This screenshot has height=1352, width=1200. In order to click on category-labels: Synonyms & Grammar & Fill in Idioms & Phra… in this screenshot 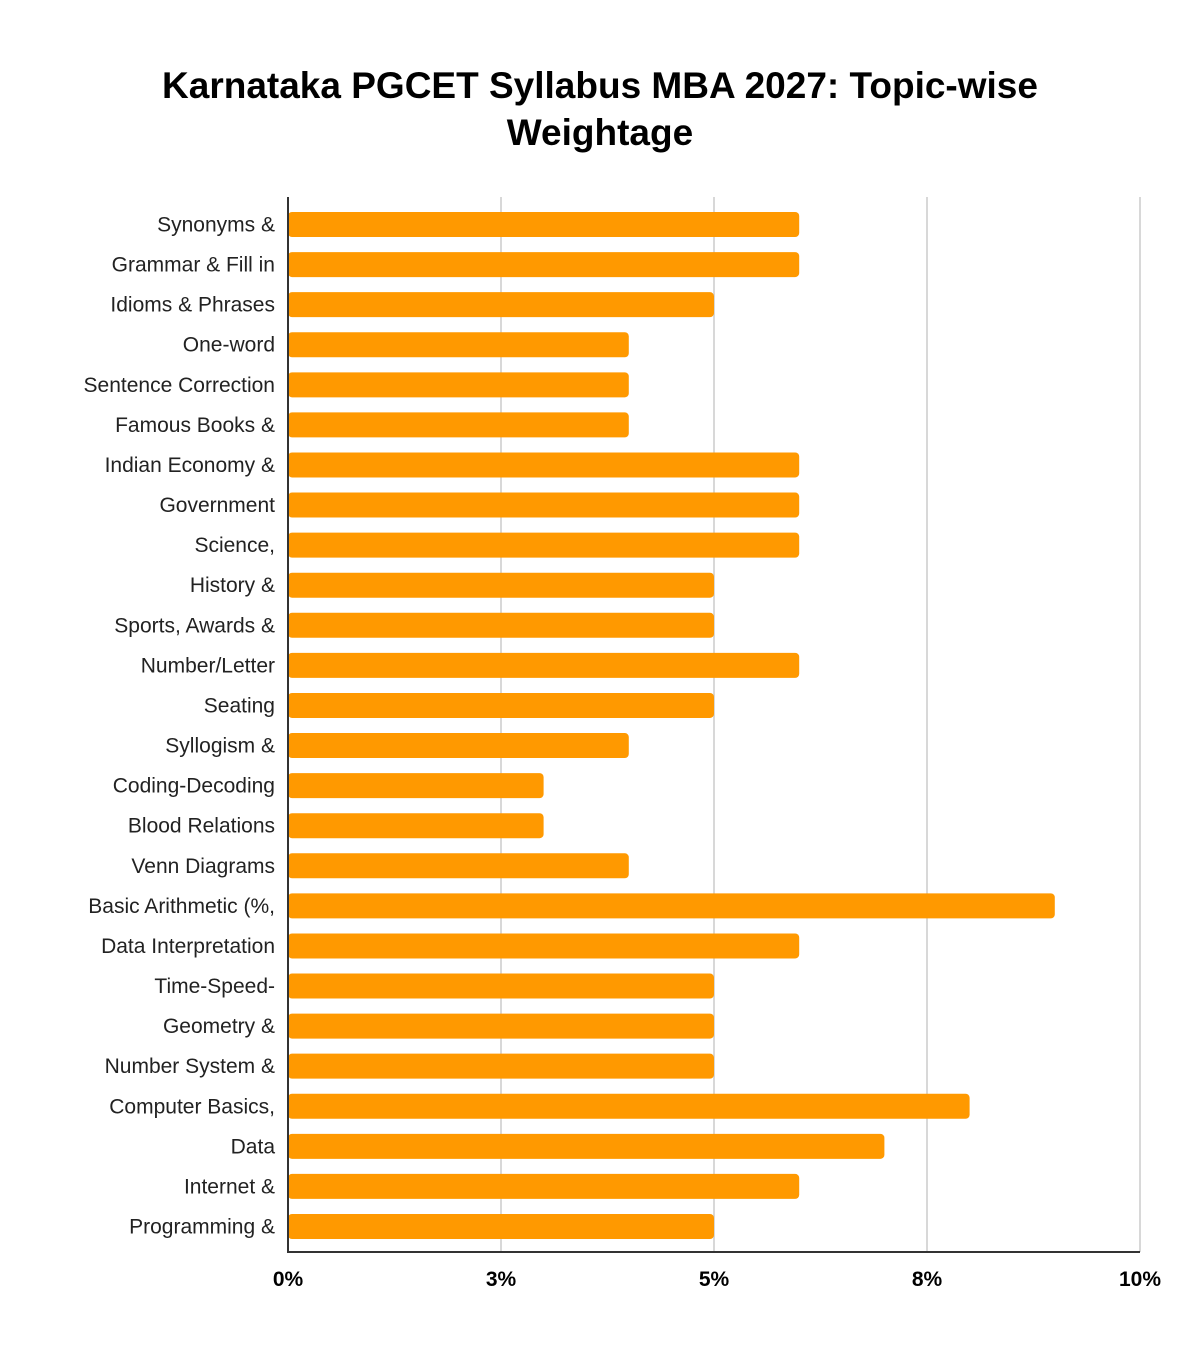, I will do `click(180, 726)`.